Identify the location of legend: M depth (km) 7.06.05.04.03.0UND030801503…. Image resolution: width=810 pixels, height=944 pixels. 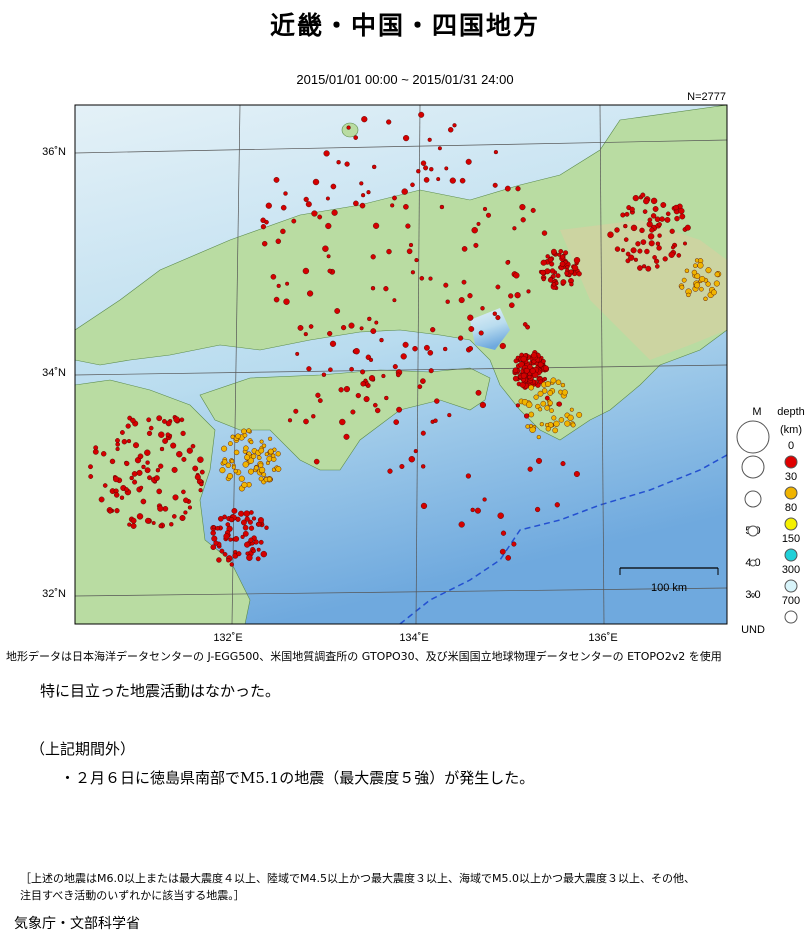
(770, 521).